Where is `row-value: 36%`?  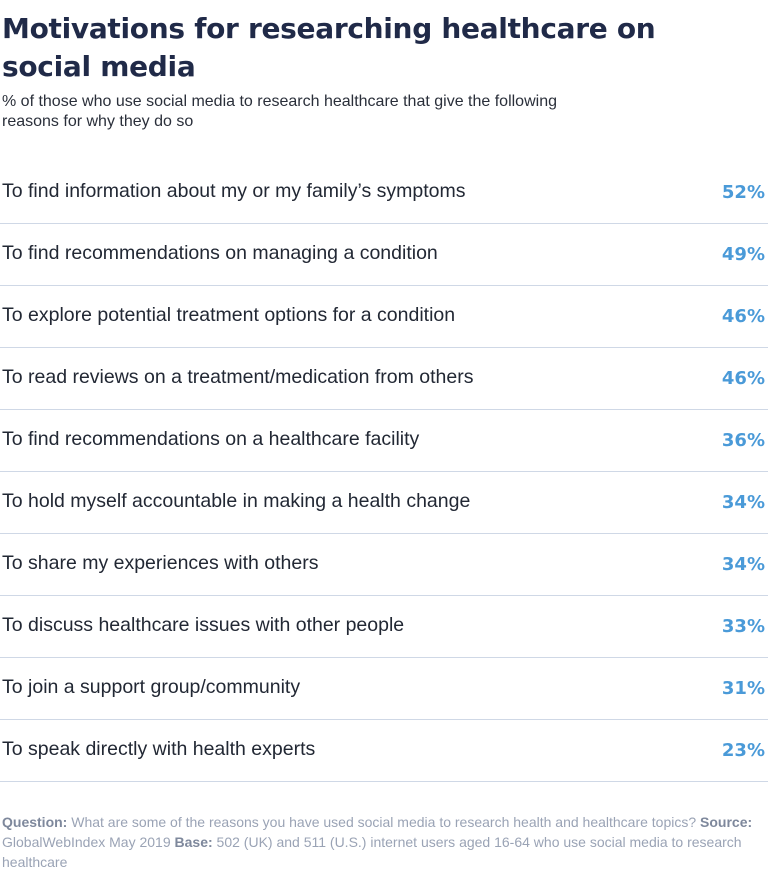 row-value: 36% is located at coordinates (743, 440).